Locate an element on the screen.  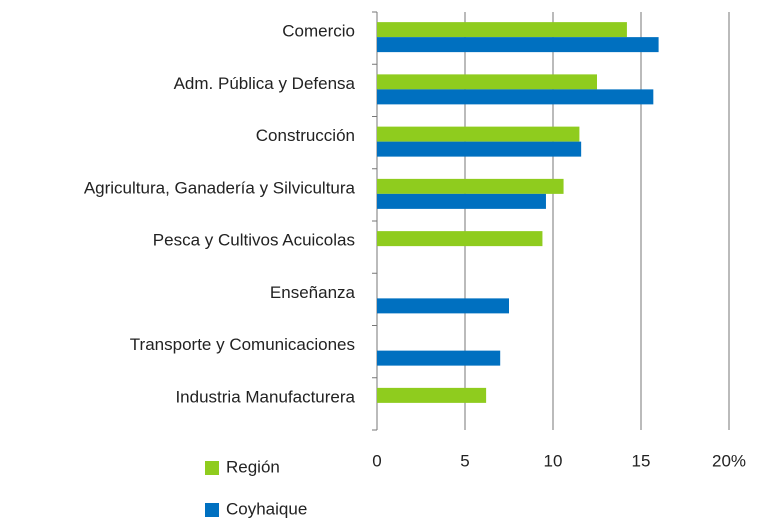
y-tick-label: Enseñanza is located at coordinates (313, 292).